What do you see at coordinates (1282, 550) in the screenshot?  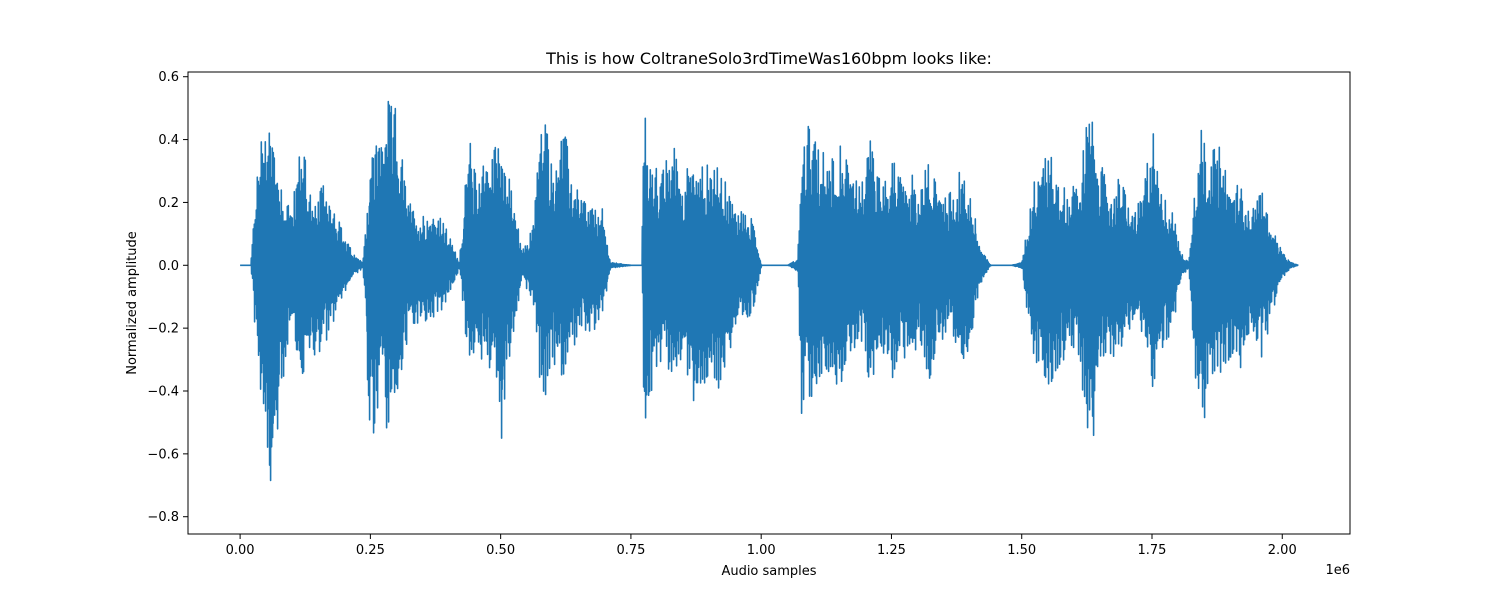 I see `x-tick-label: 2.00` at bounding box center [1282, 550].